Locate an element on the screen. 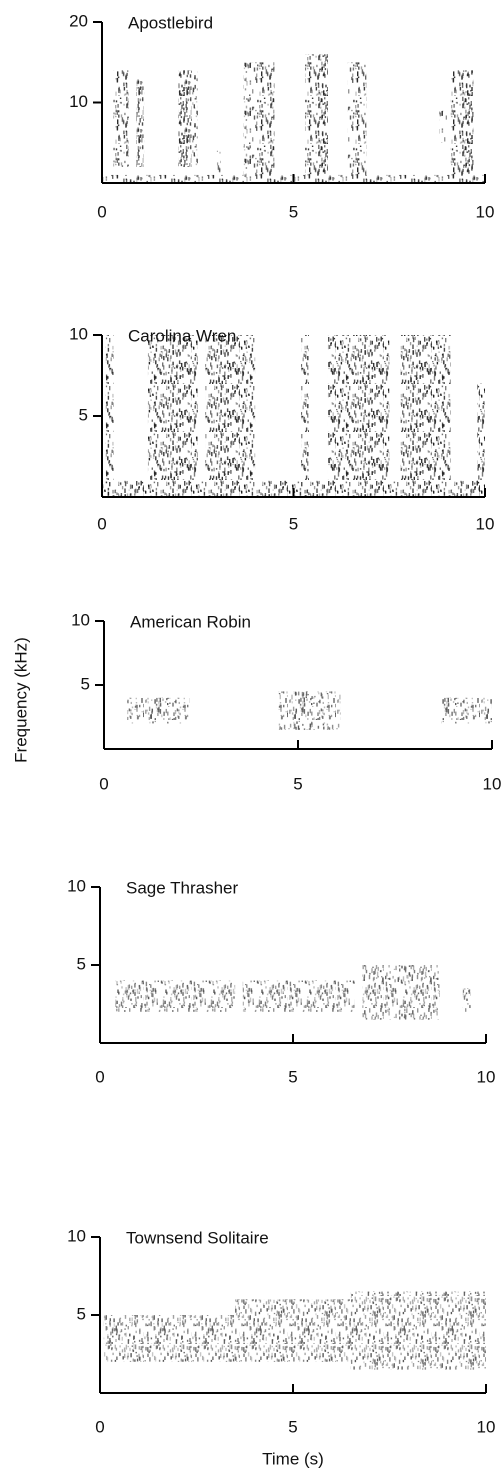 The height and width of the screenshot is (1475, 504). y-axis-label: Frequency (kHz) is located at coordinates (20, 700).